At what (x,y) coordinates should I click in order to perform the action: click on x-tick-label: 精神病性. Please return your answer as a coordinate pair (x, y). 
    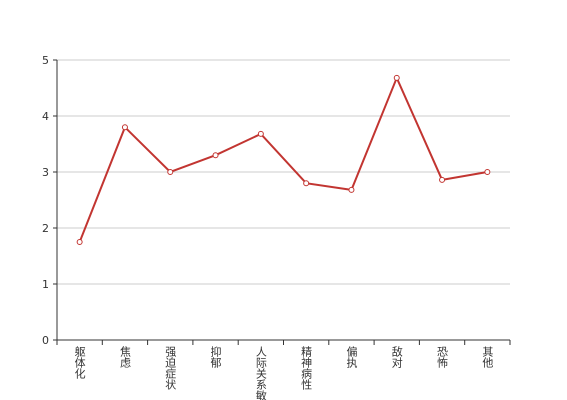
    Looking at the image, I should click on (306, 368).